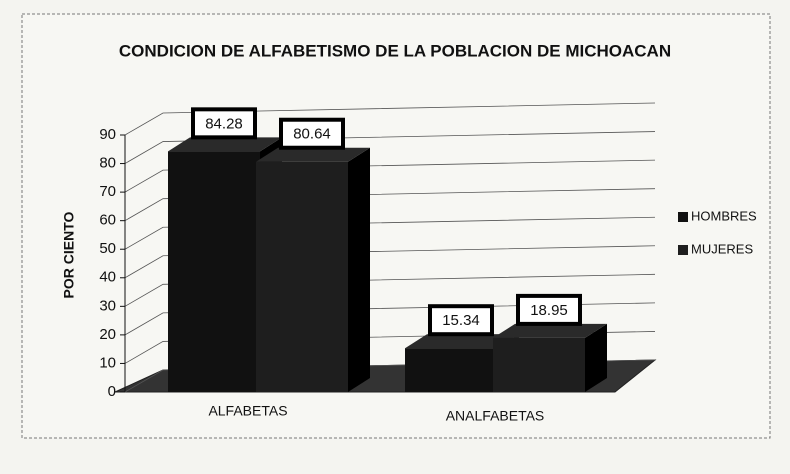 Image resolution: width=790 pixels, height=474 pixels. Describe the element at coordinates (107, 277) in the screenshot. I see `y-tick-label: 40` at that location.